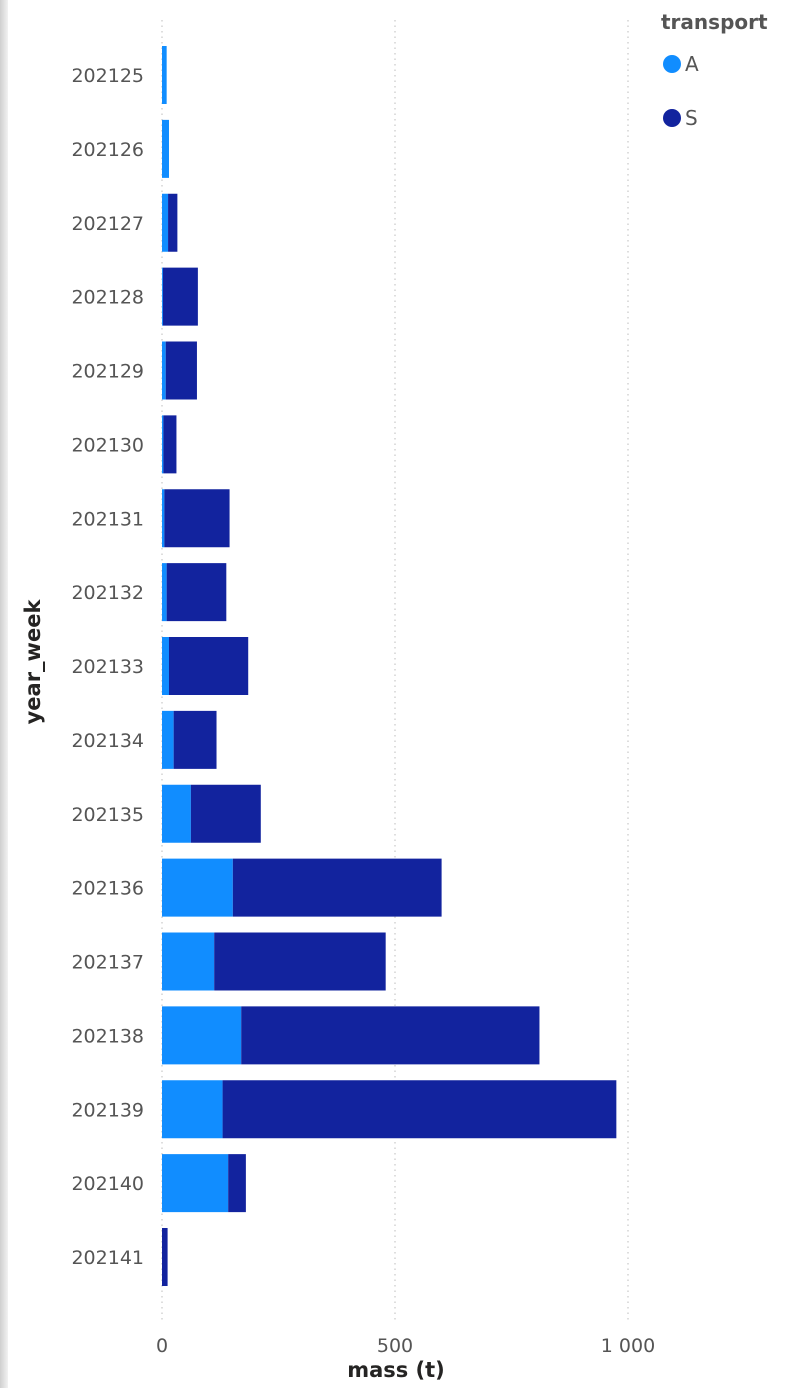 This screenshot has width=803, height=1388. What do you see at coordinates (162, 1346) in the screenshot?
I see `x-tick-label: 0` at bounding box center [162, 1346].